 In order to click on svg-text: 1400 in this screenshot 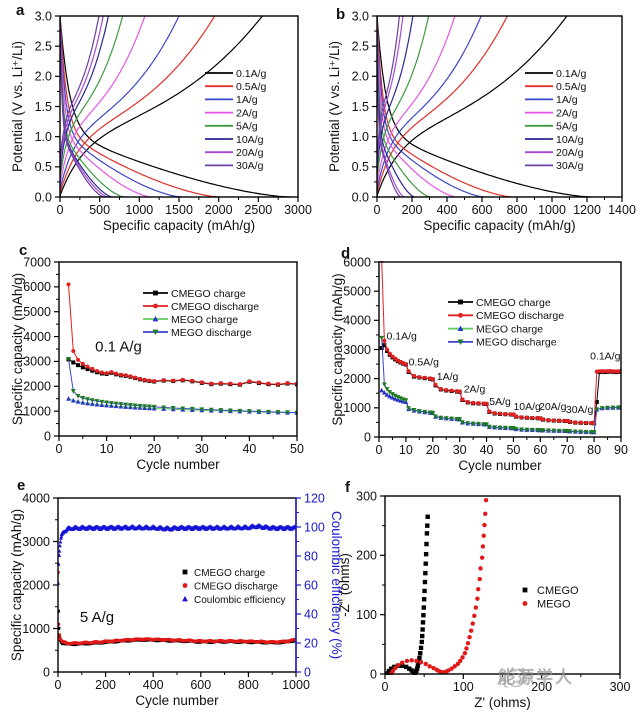, I will do `click(622, 210)`.